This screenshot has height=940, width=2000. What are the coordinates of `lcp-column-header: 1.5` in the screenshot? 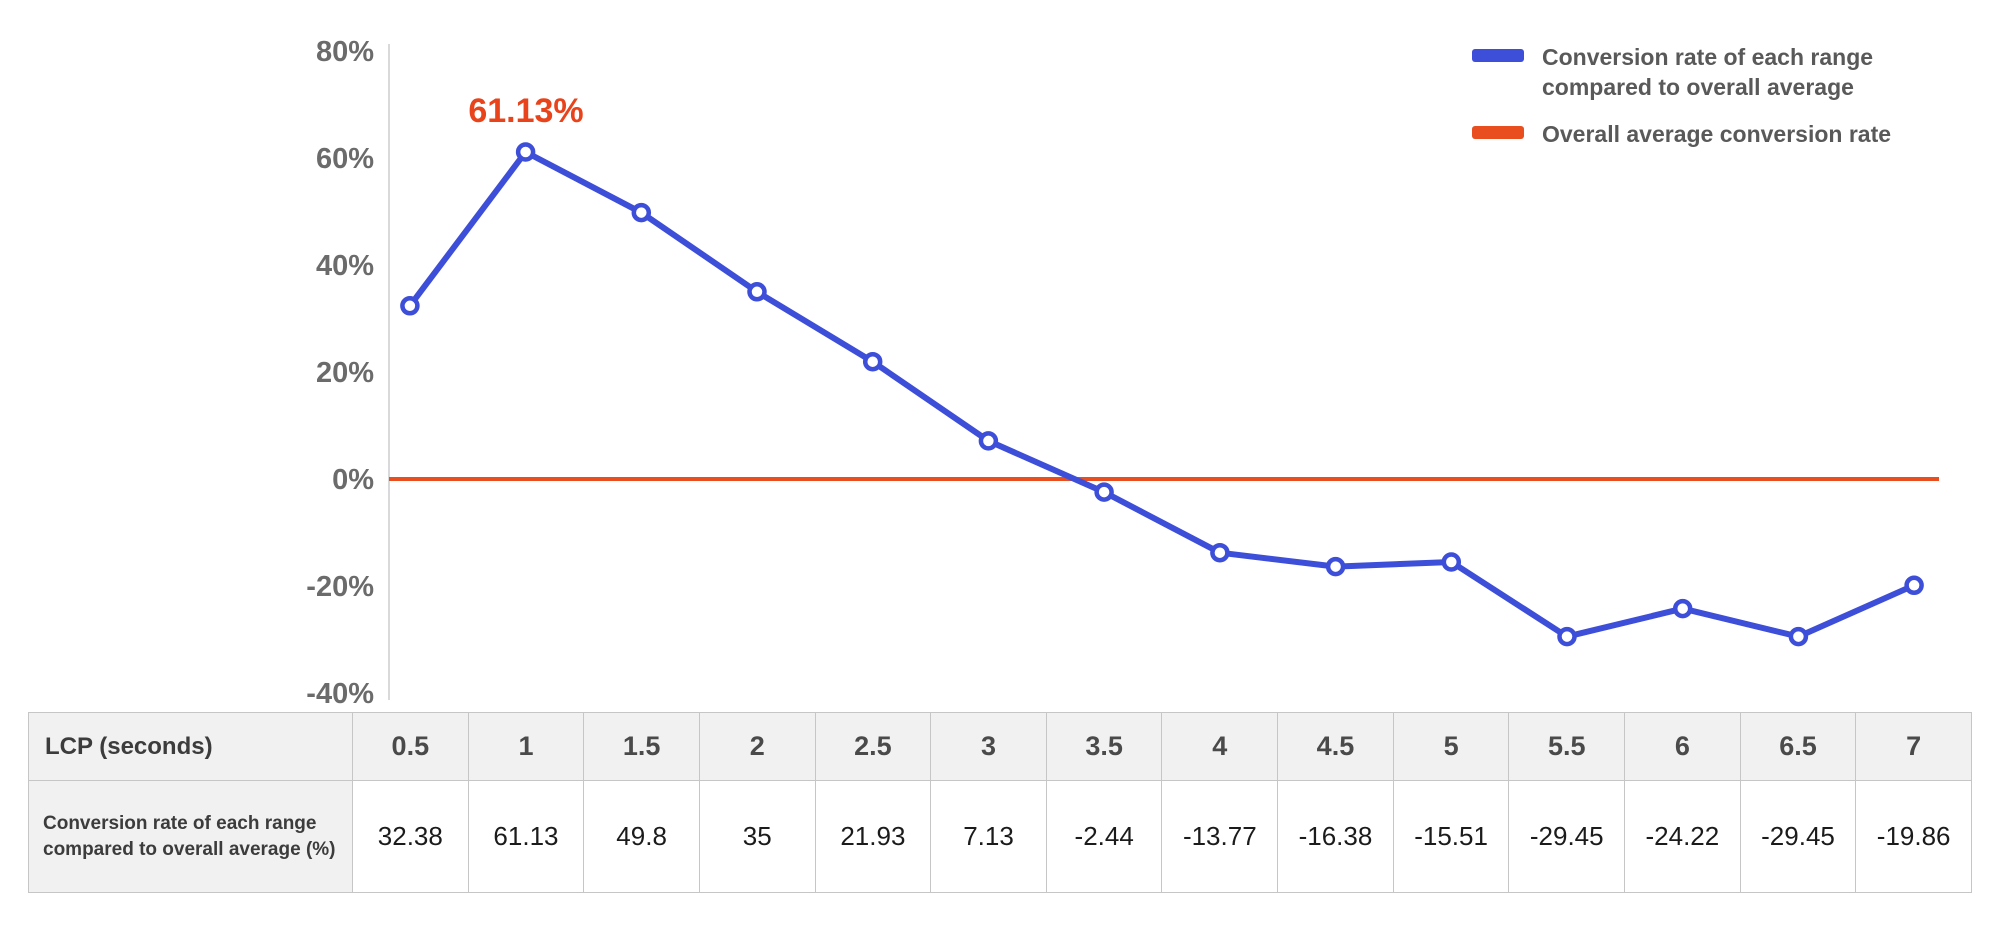 It's located at (641, 746).